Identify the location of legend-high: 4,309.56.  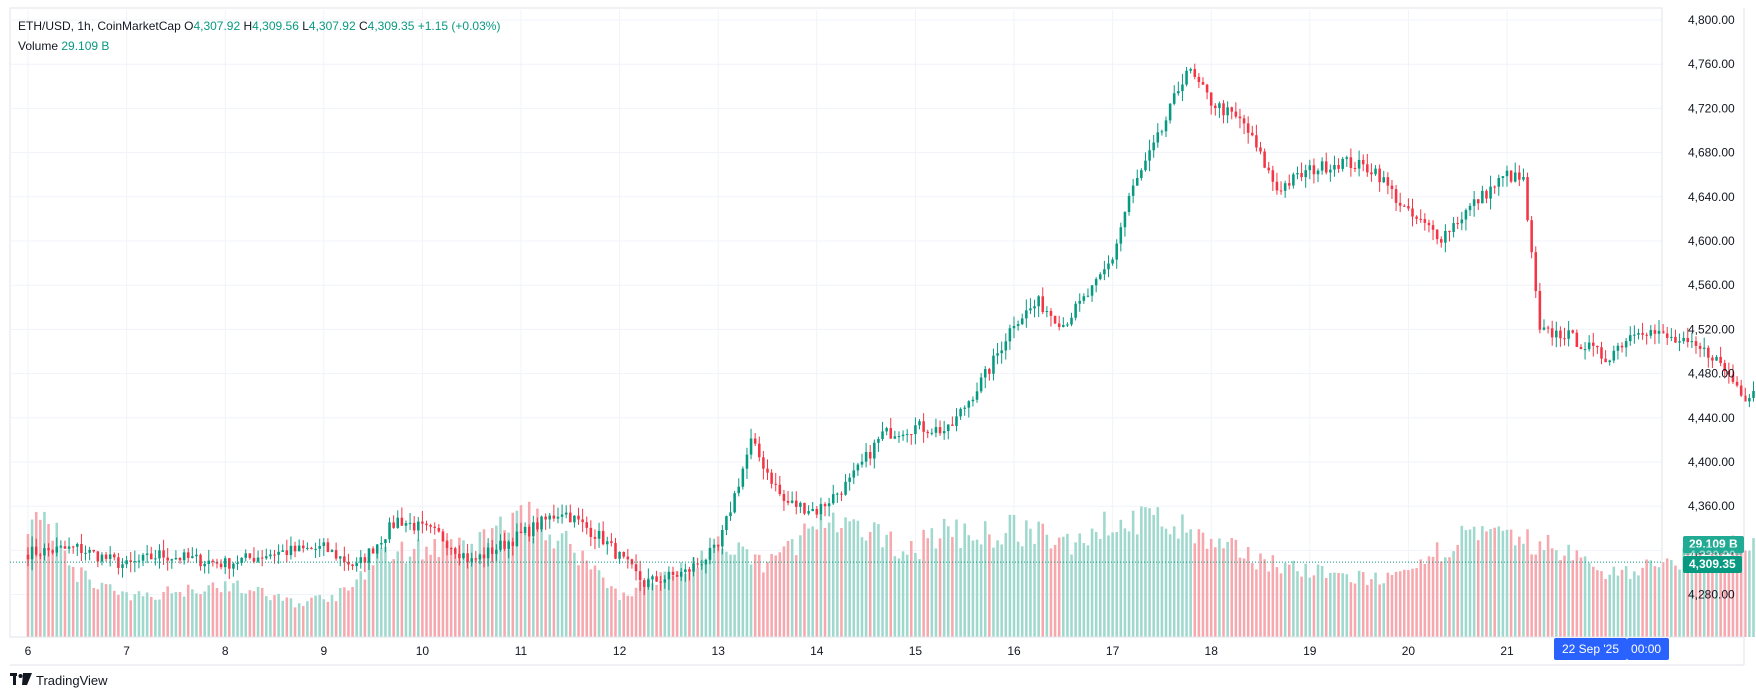
(275, 26).